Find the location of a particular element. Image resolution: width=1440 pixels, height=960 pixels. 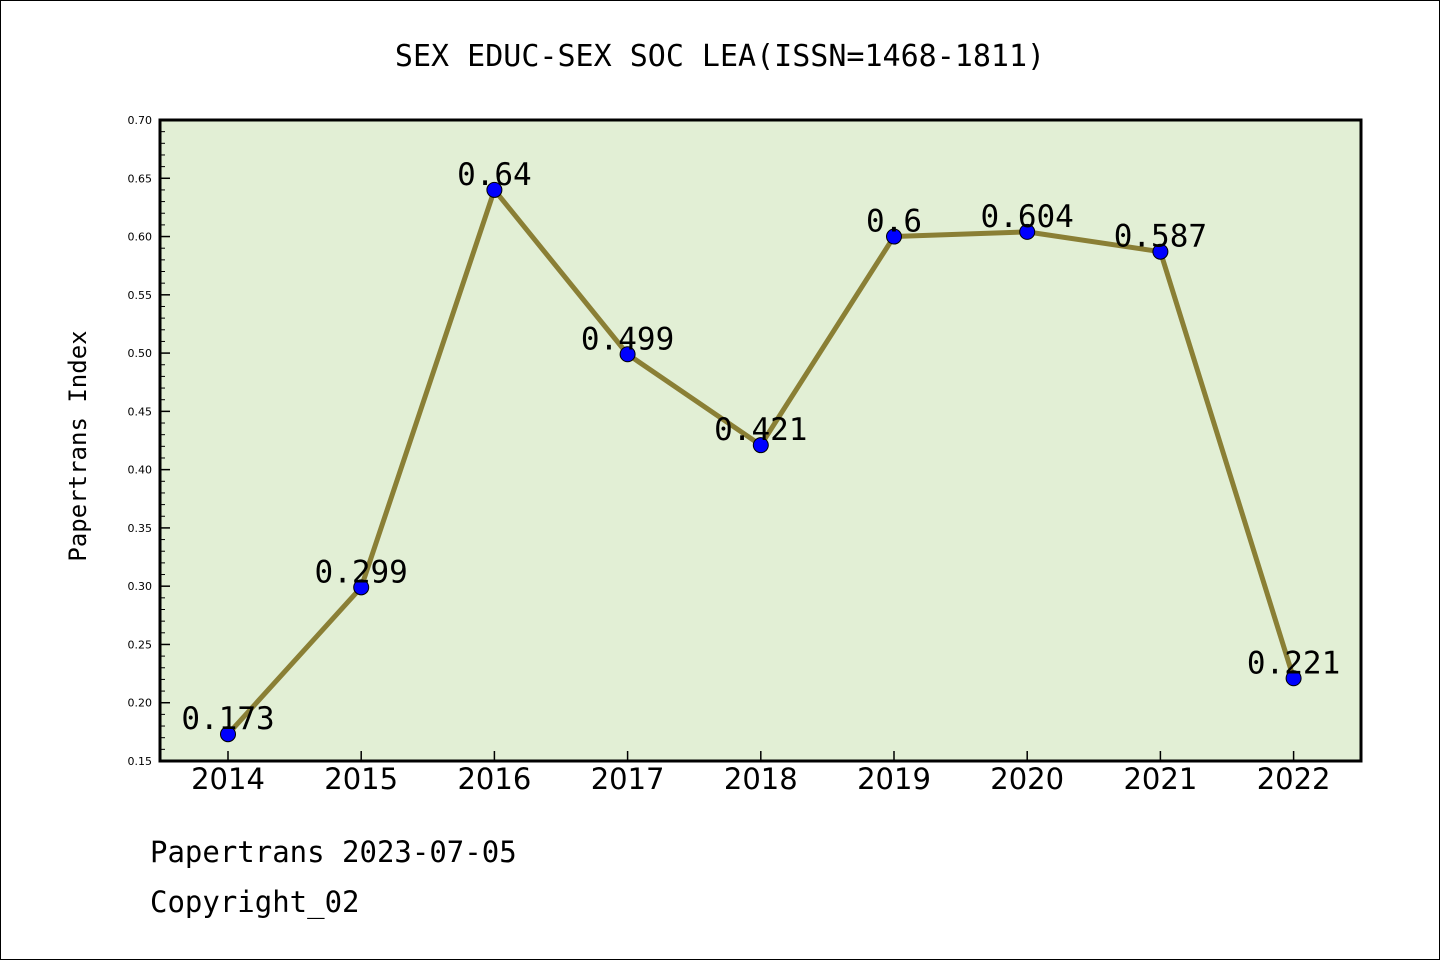

y-axis-label: Papertrans Index is located at coordinates (78, 445).